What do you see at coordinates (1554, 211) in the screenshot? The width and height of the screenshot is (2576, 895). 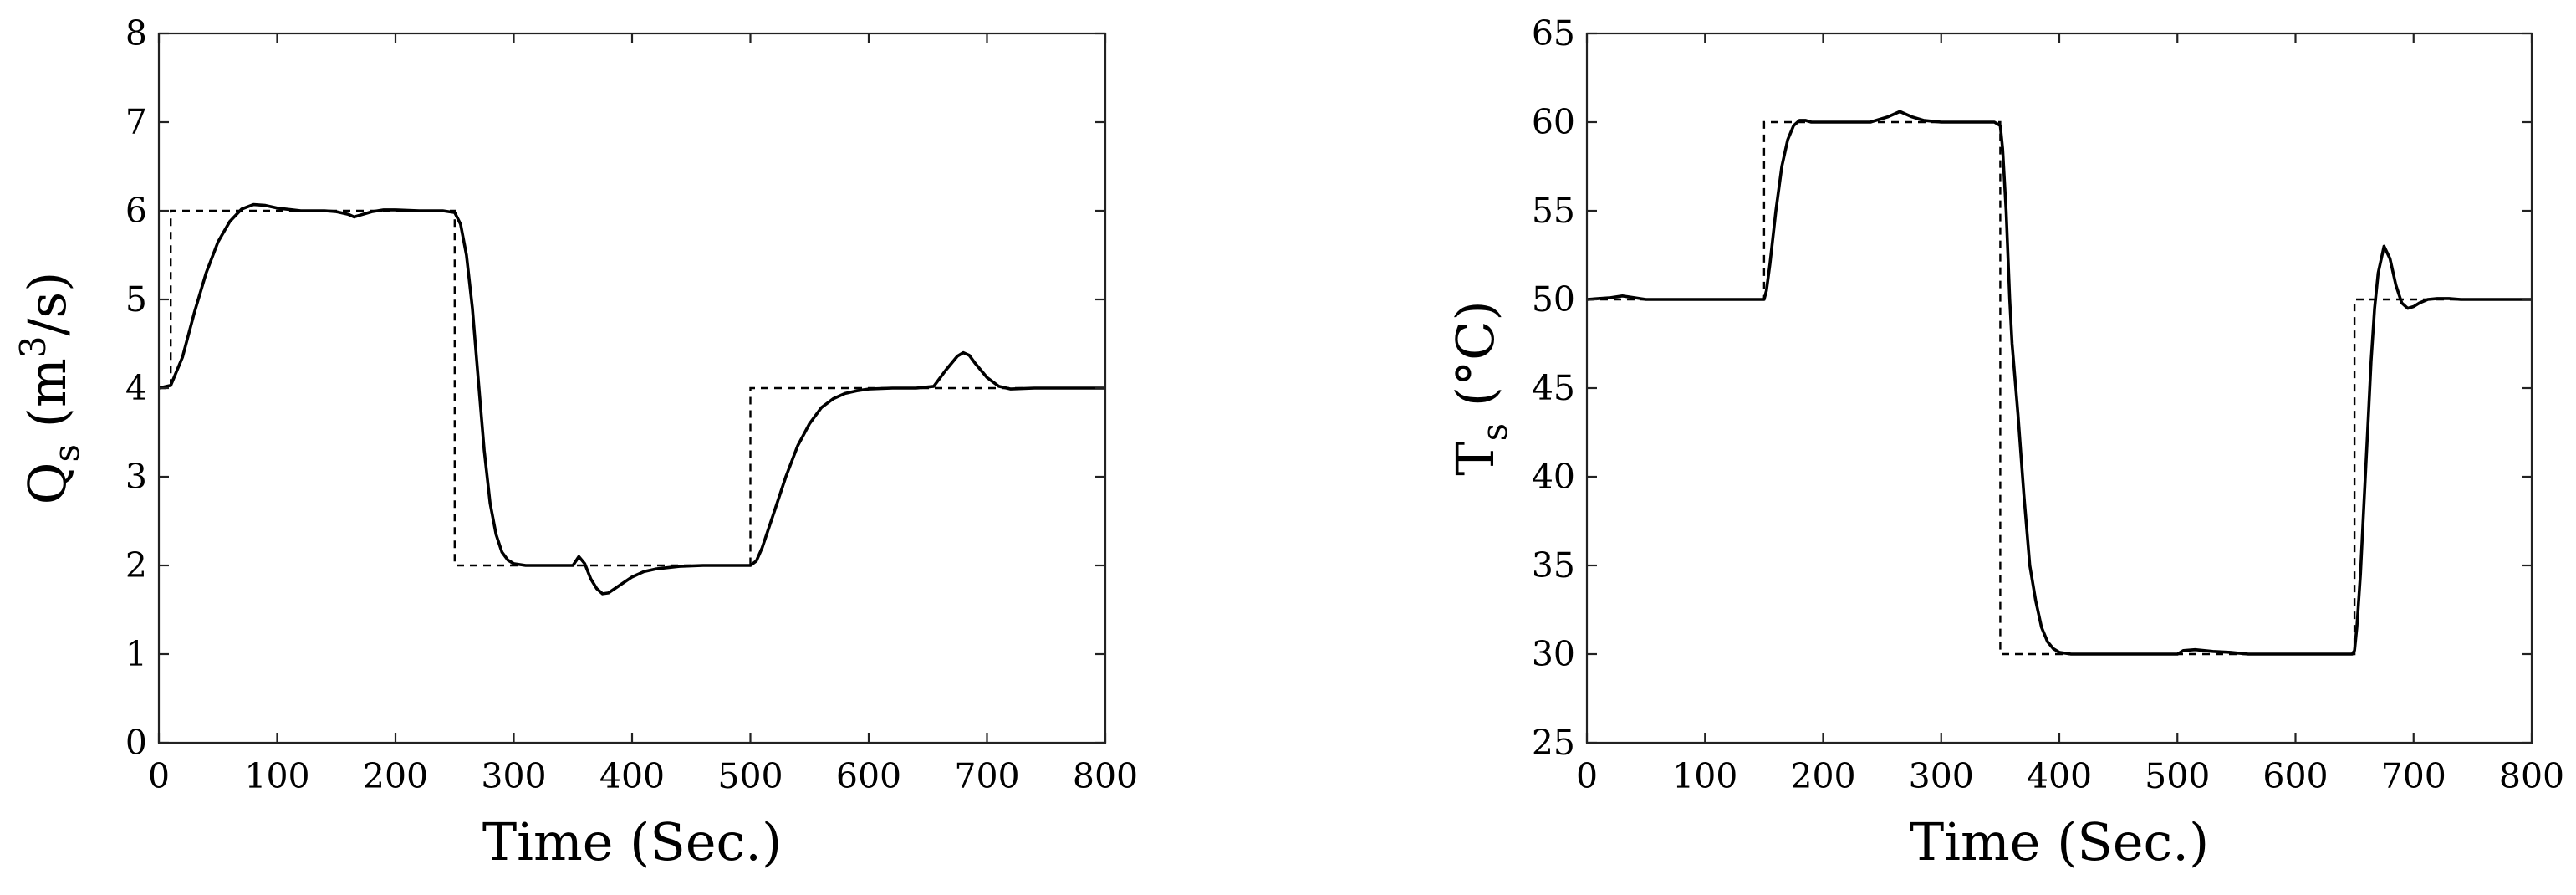 I see `y-tick-label: 55` at bounding box center [1554, 211].